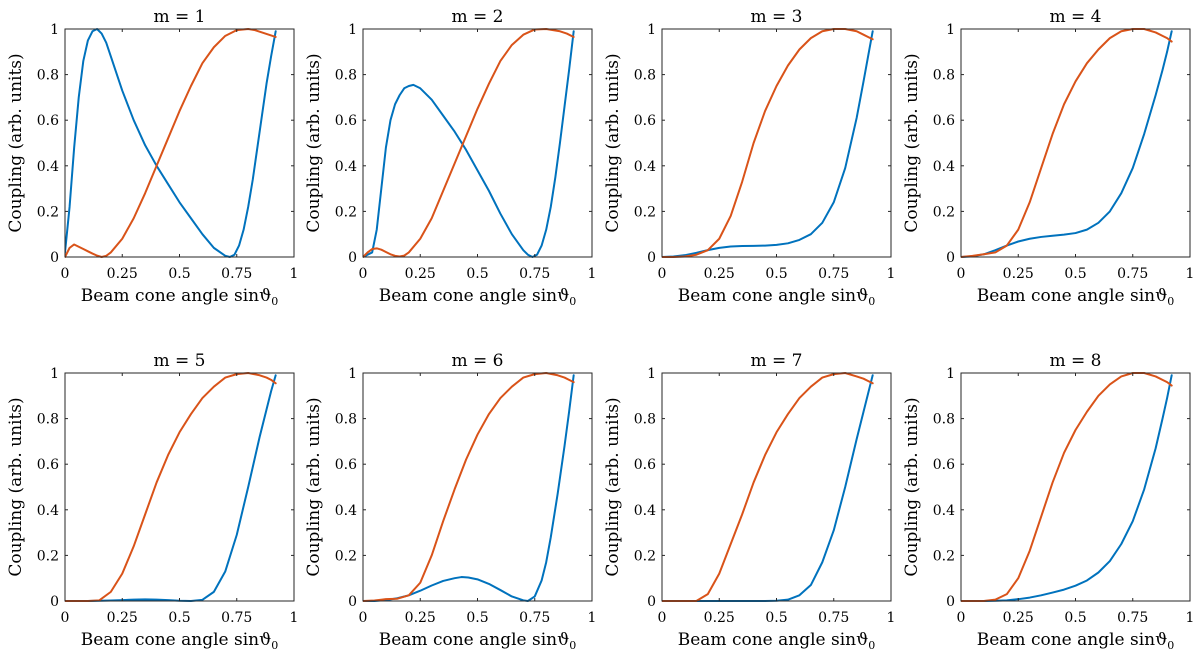 This screenshot has width=1197, height=657. Describe the element at coordinates (1076, 361) in the screenshot. I see `subplot-title: m = 8` at that location.